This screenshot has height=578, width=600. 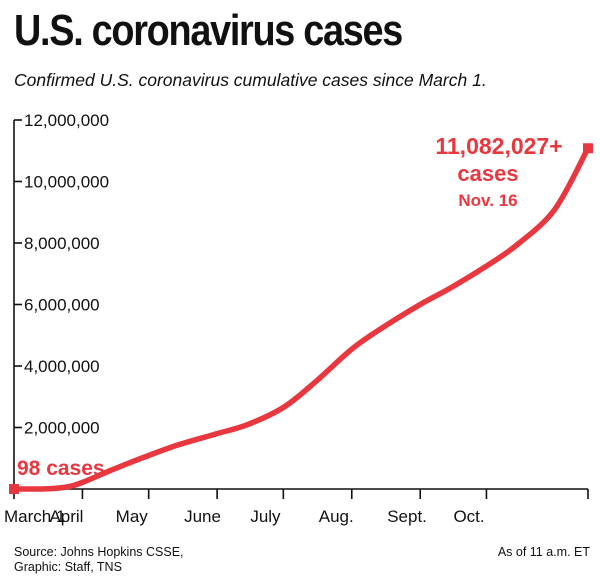 What do you see at coordinates (132, 516) in the screenshot?
I see `x-tick-label: May` at bounding box center [132, 516].